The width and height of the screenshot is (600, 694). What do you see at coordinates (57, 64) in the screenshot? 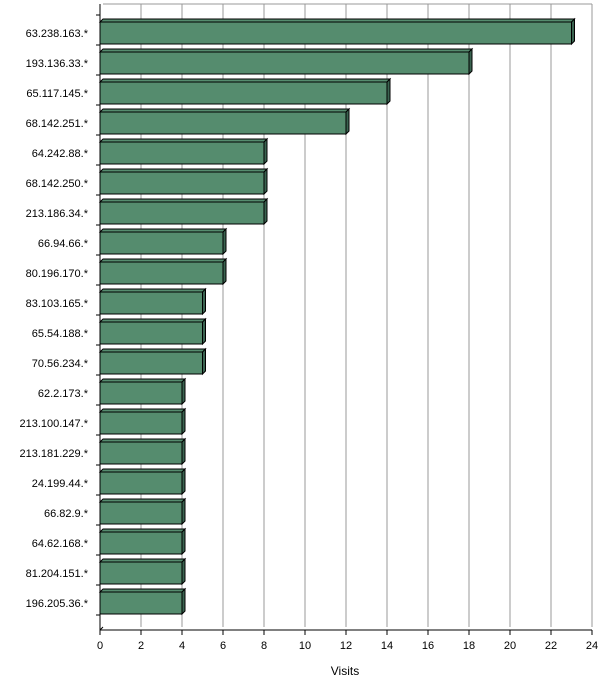
I see `category-label: 193.136.33.*` at bounding box center [57, 64].